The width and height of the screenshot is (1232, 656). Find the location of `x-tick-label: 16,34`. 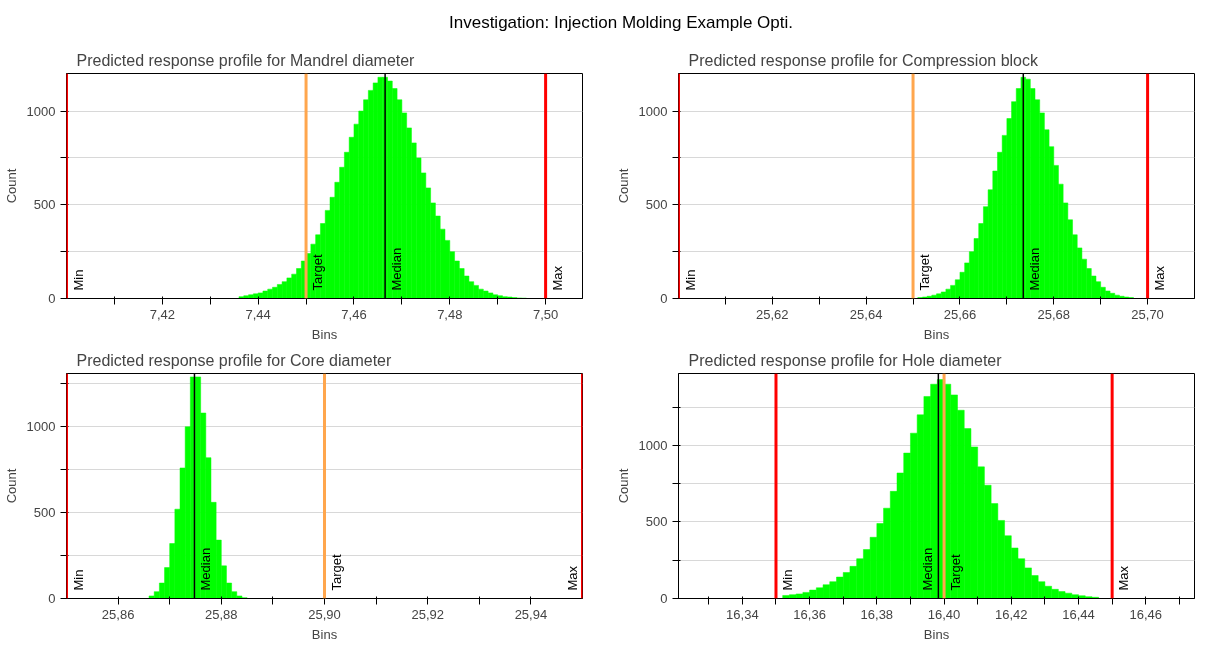

x-tick-label: 16,34 is located at coordinates (742, 614).